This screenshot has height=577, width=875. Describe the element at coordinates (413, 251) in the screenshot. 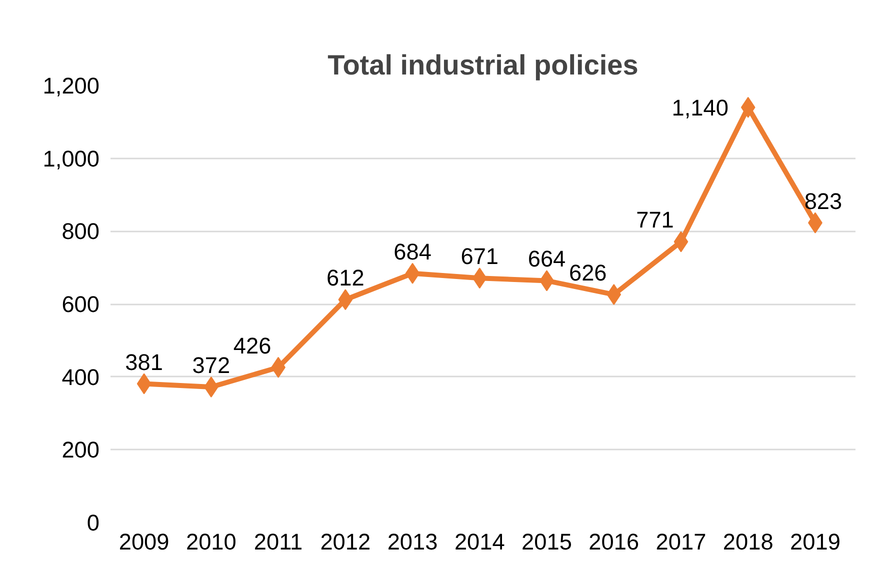

I see `data-label: 684` at that location.